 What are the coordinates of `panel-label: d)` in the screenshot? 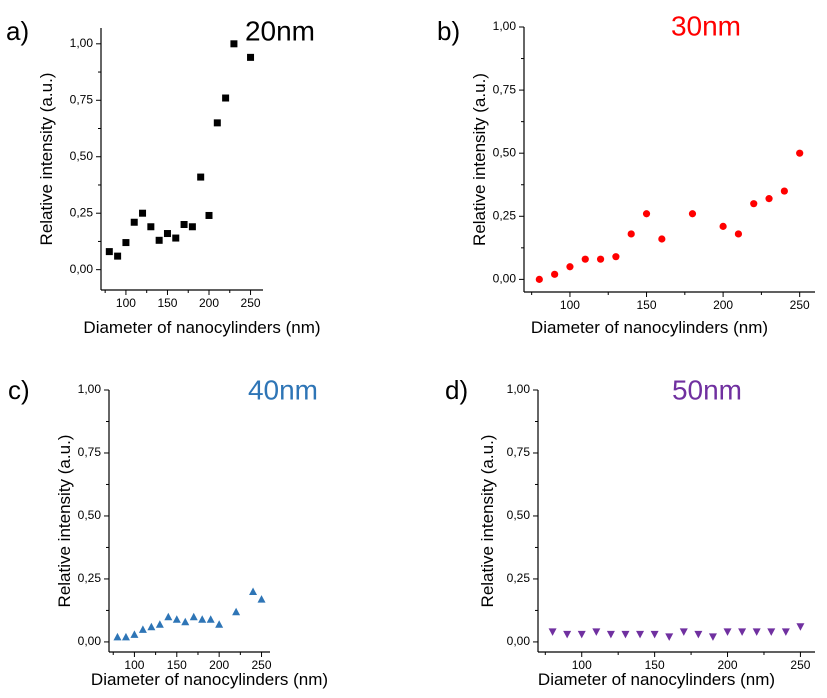 It's located at (456, 390).